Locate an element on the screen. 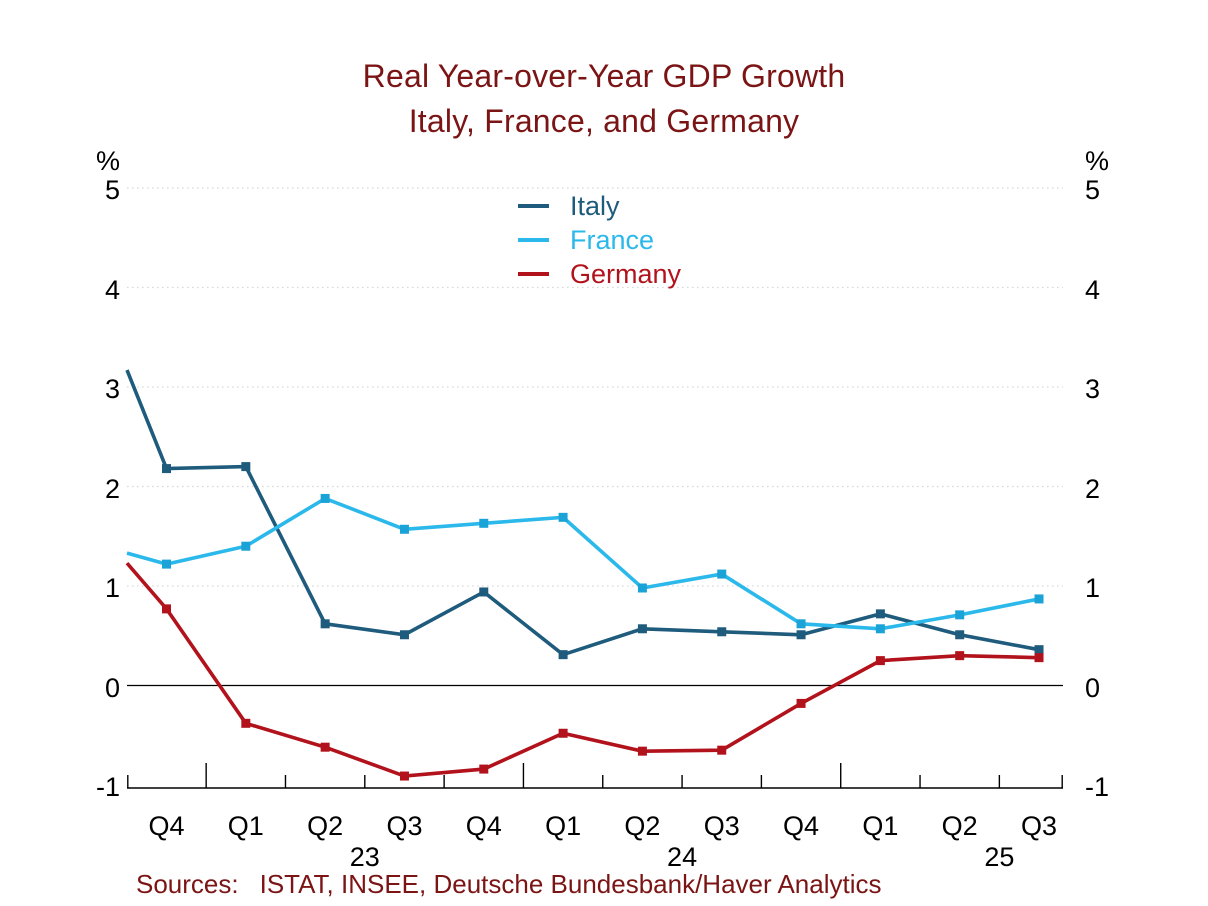 Image resolution: width=1208 pixels, height=906 pixels. italy-marker-2025Q3 is located at coordinates (1039, 650).